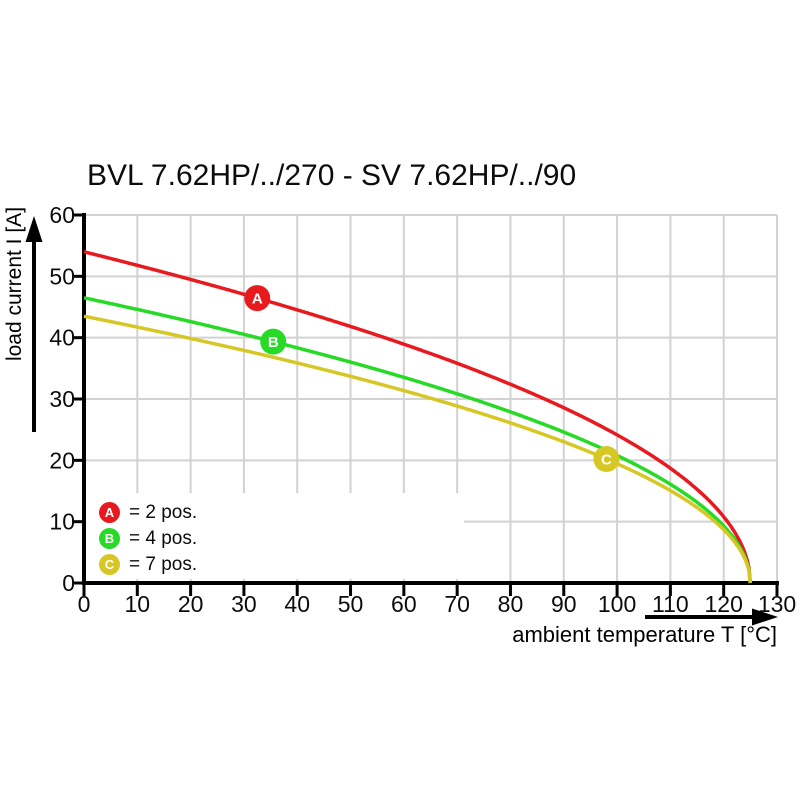 Image resolution: width=800 pixels, height=800 pixels. Describe the element at coordinates (68, 583) in the screenshot. I see `y-tick-label: 0` at that location.